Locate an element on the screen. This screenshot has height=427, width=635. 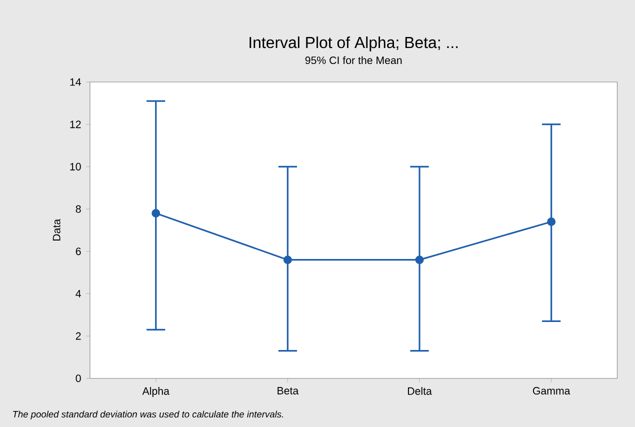
y-tick-label: 12 is located at coordinates (75, 124).